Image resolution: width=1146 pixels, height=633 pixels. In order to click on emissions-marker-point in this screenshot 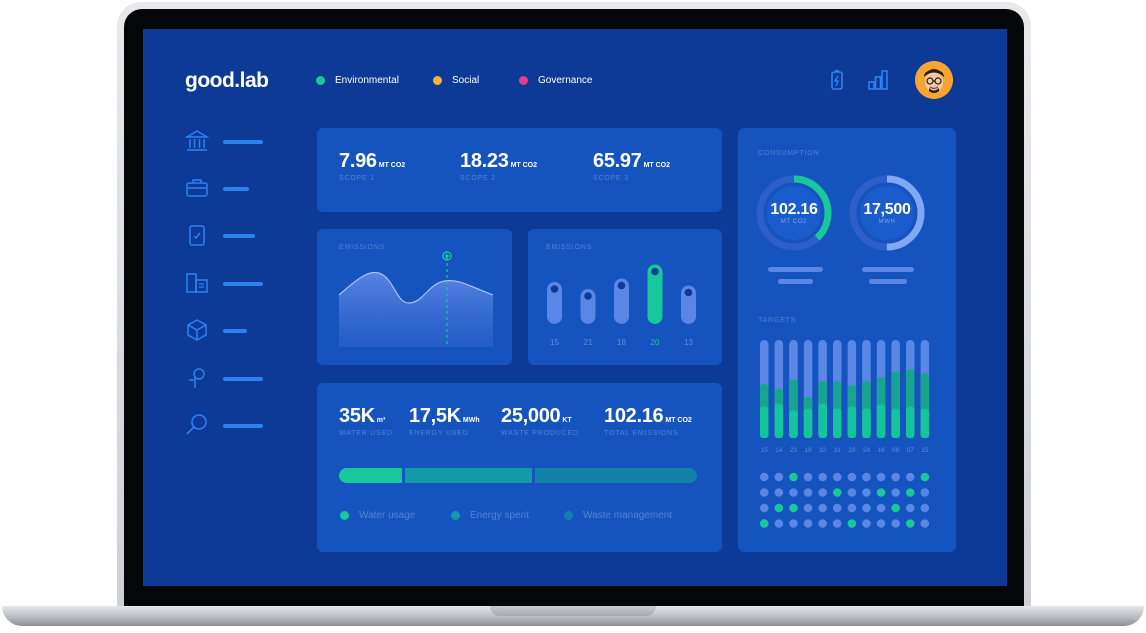, I will do `click(447, 256)`.